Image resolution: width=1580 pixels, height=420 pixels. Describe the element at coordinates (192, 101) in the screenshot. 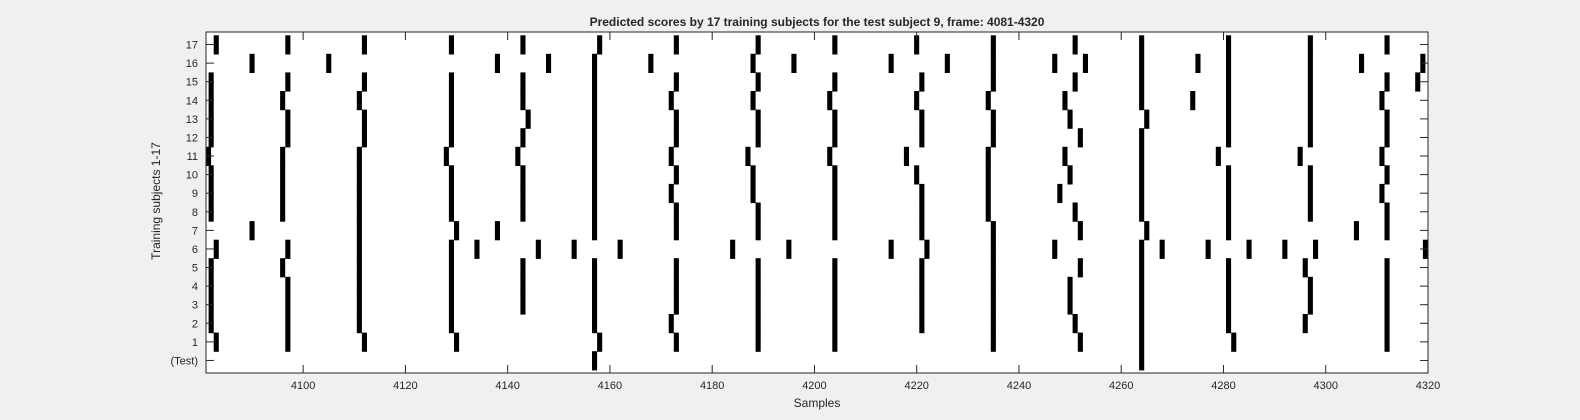

I see `y-tick-label: 14` at that location.